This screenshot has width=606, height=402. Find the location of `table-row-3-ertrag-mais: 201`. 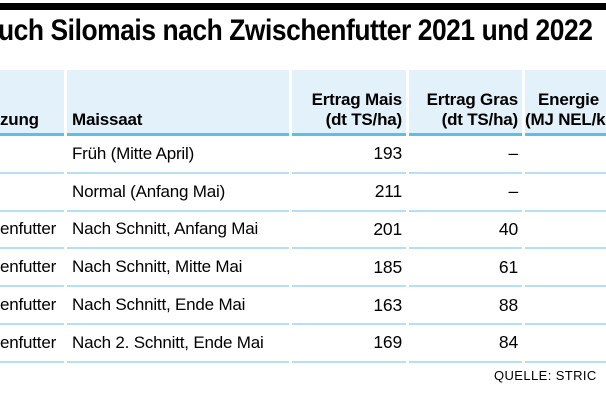

table-row-3-ertrag-mais: 201 is located at coordinates (349, 231).